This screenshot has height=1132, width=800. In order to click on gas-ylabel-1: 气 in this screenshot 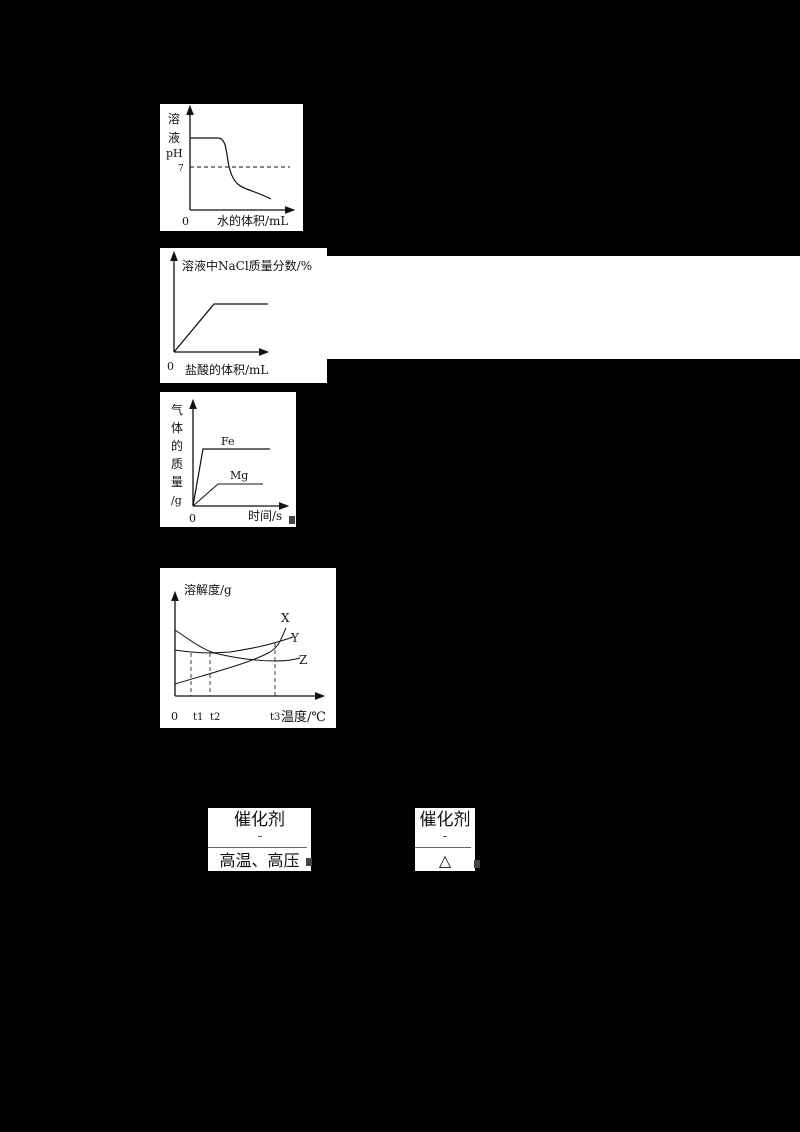, I will do `click(177, 409)`.